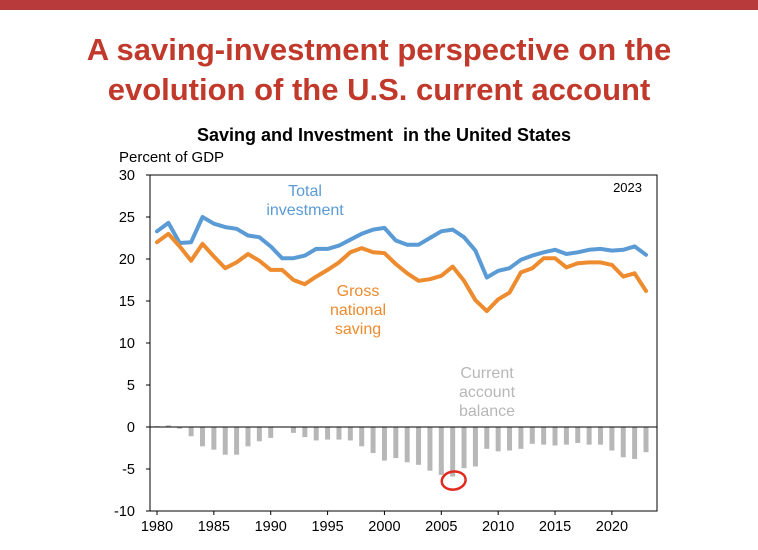  Describe the element at coordinates (441, 527) in the screenshot. I see `x-tick-label-2005: 2005` at that location.